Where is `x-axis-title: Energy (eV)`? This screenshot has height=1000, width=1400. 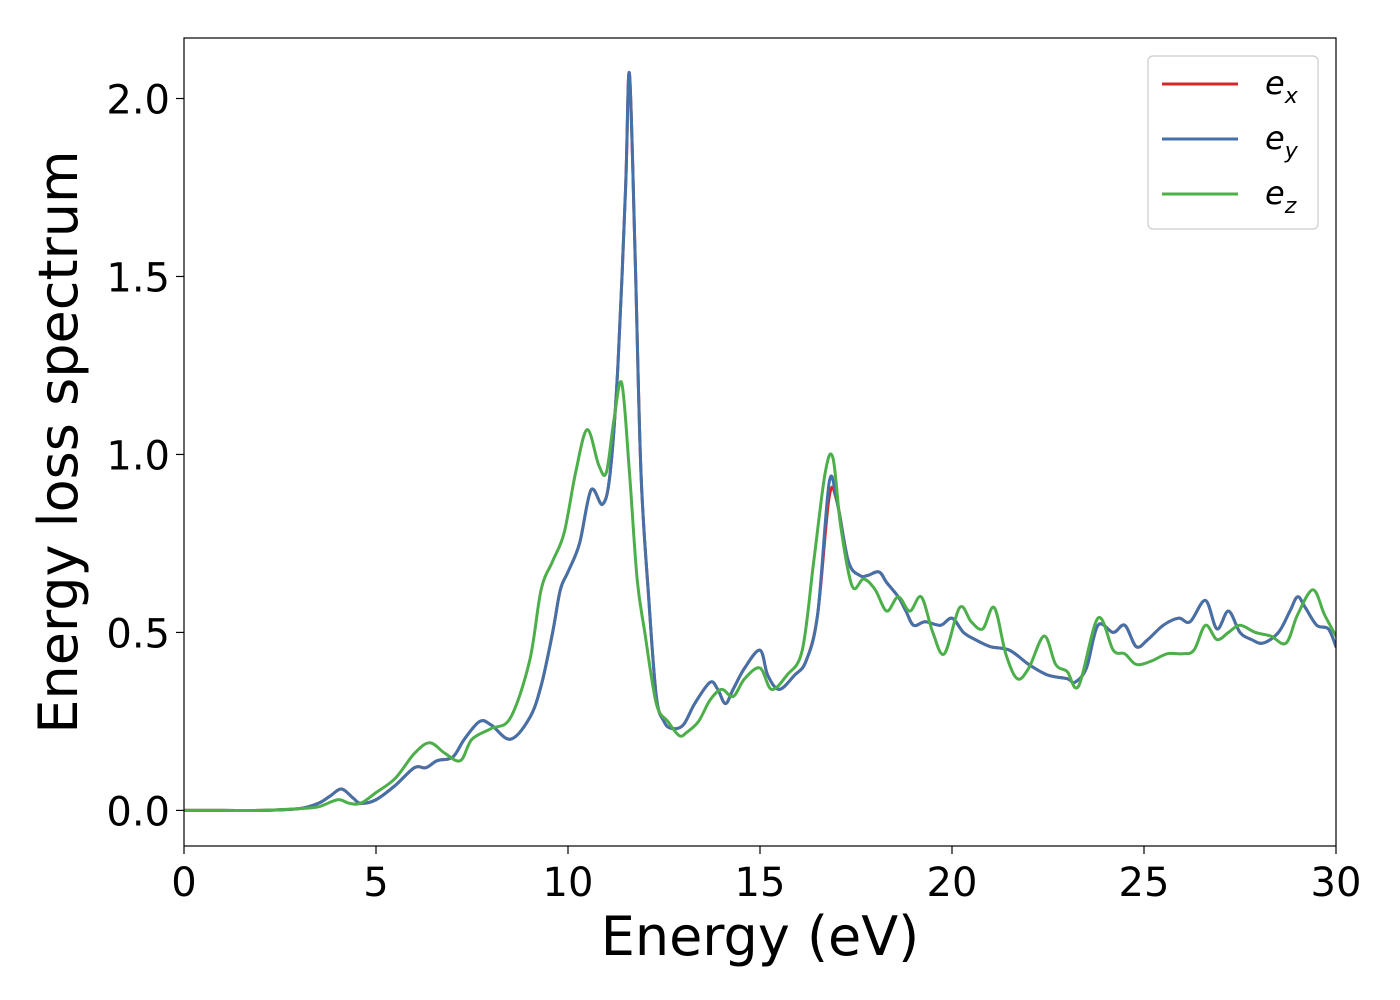
x-axis-title: Energy (eV) is located at coordinates (760, 936).